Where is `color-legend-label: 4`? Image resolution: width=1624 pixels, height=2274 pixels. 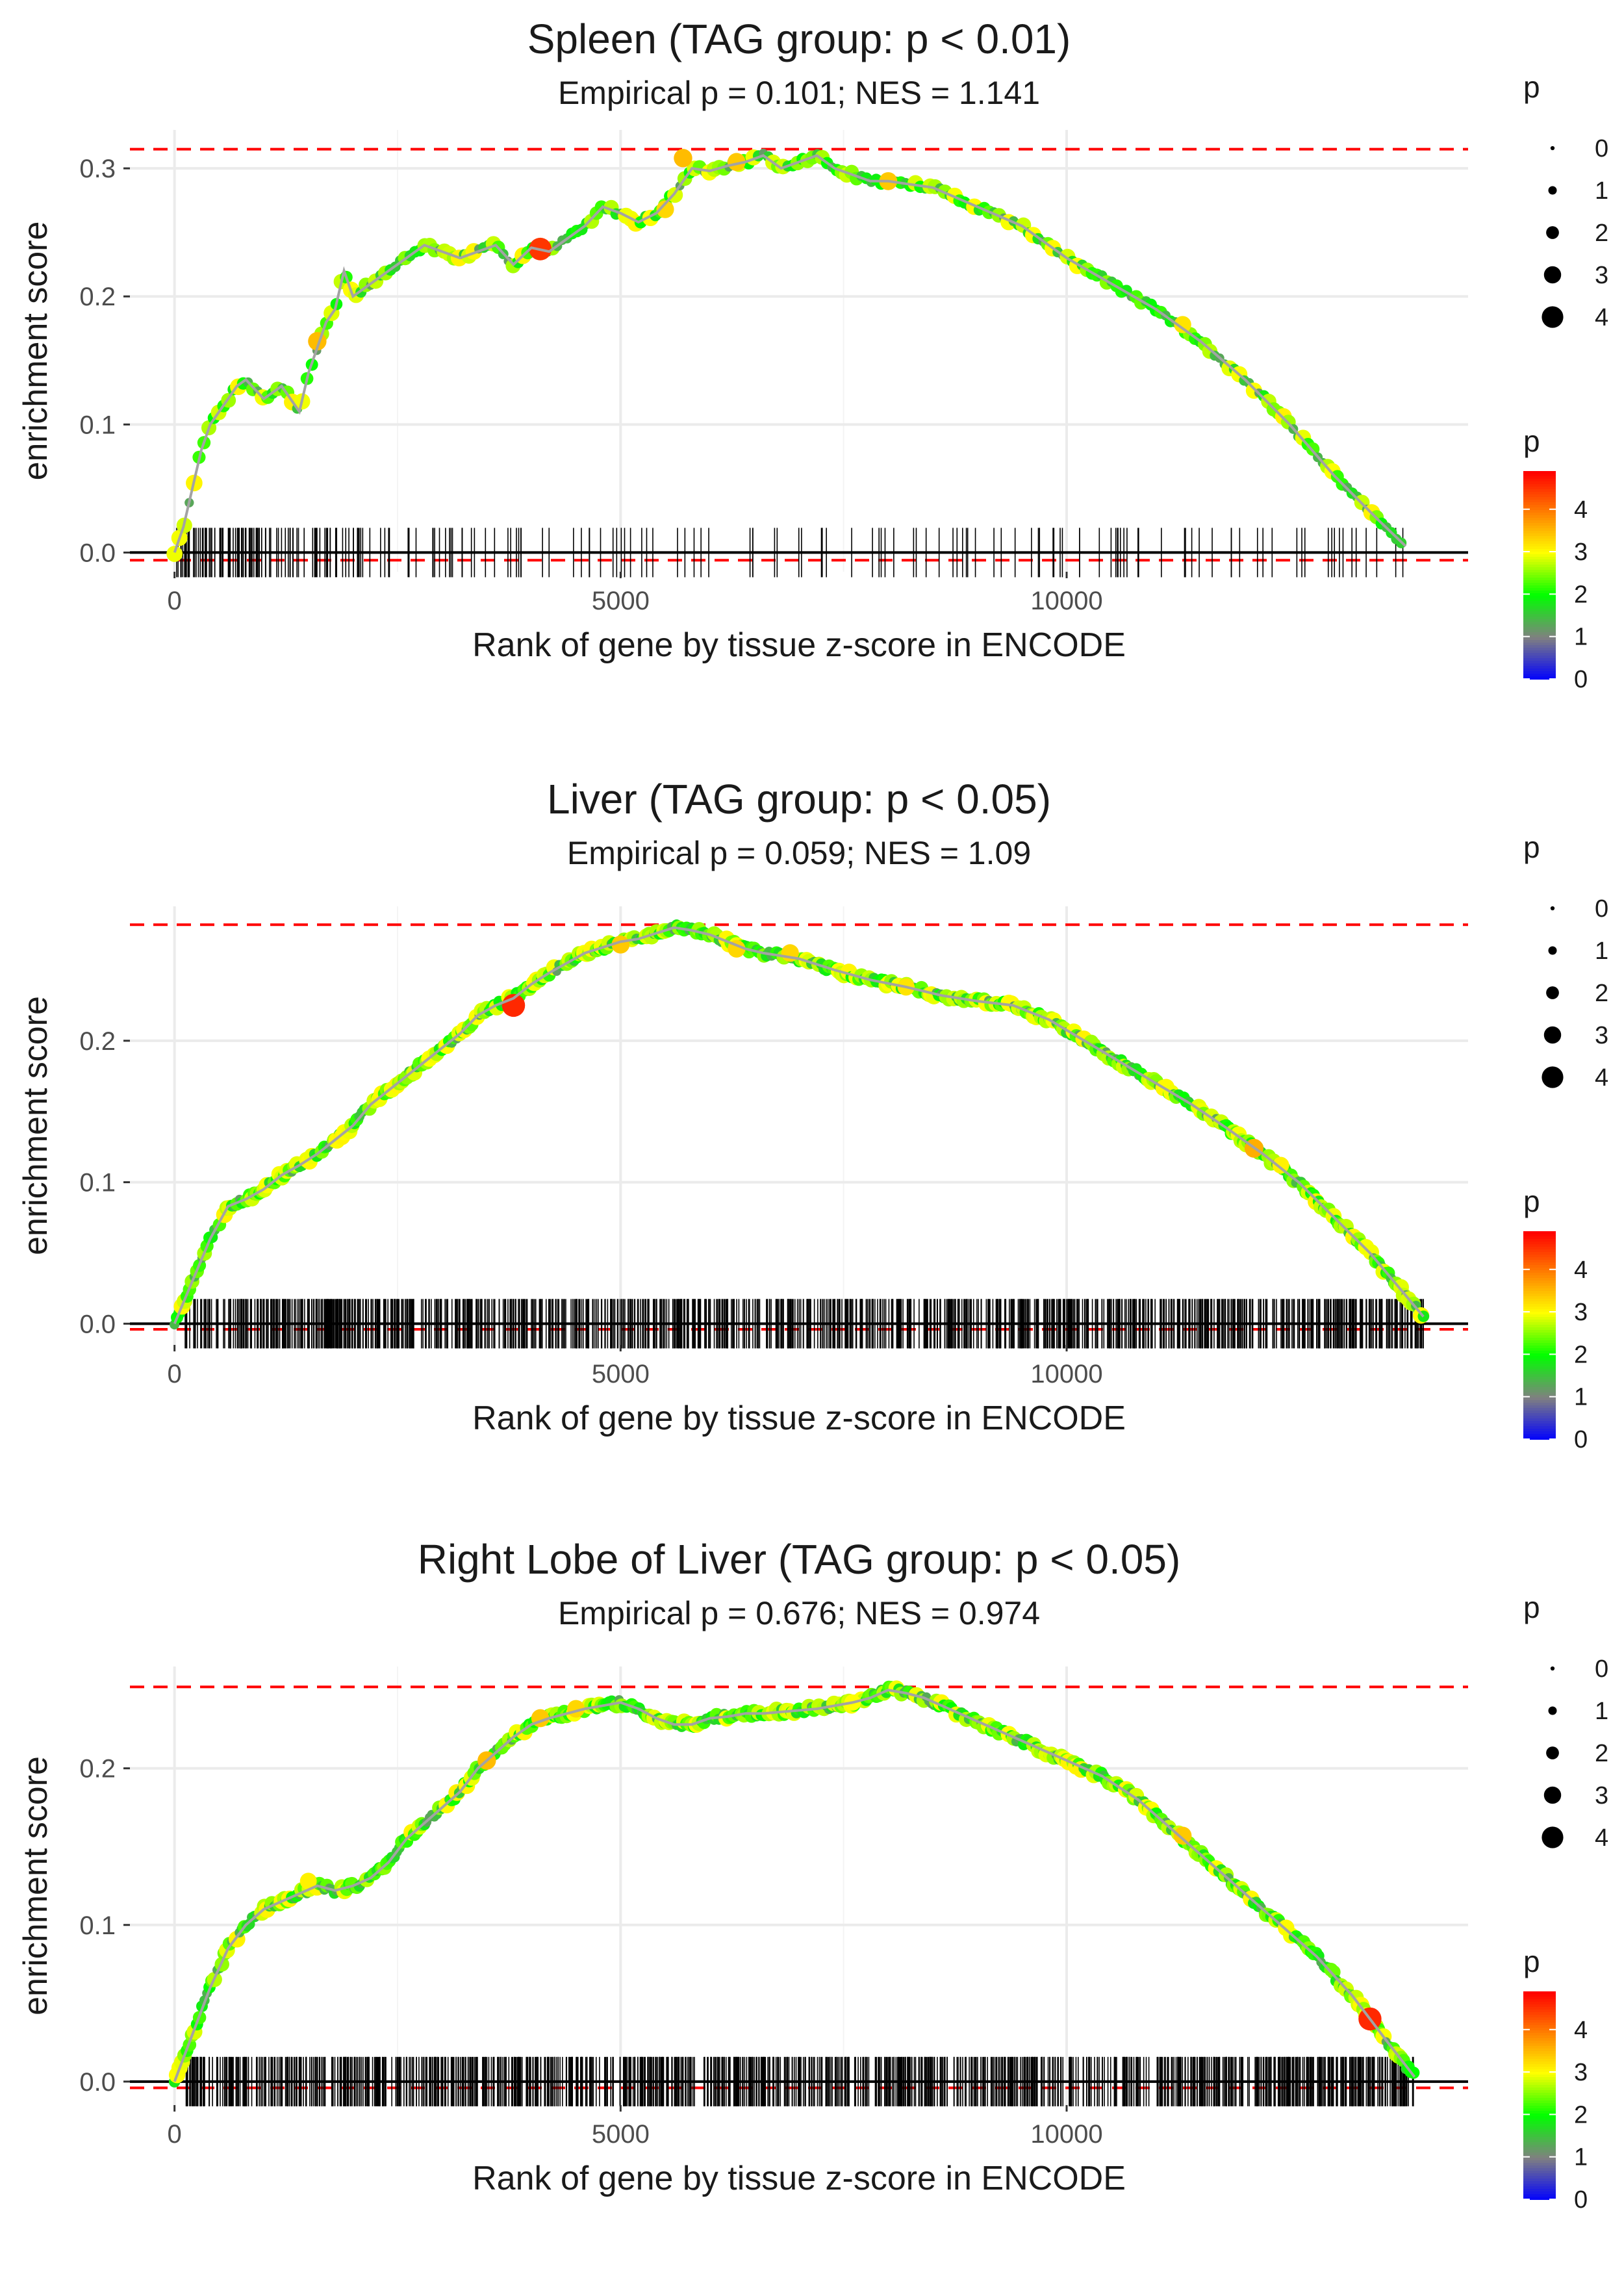
color-legend-label: 4 is located at coordinates (1581, 2030).